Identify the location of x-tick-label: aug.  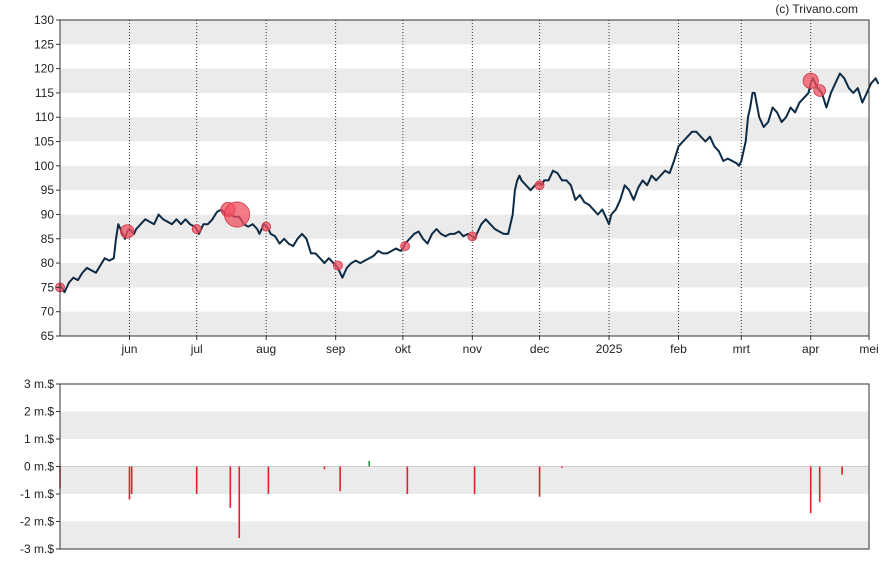
(266, 349).